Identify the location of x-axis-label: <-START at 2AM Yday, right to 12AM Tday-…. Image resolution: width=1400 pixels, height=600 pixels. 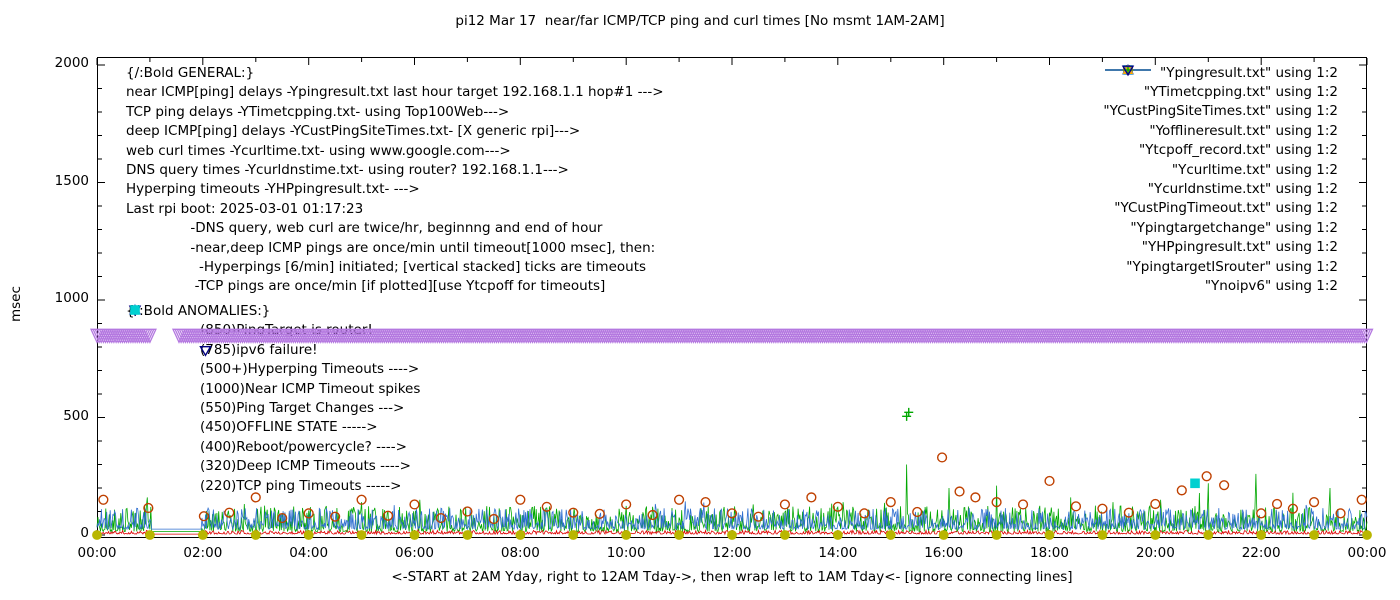
(732, 577).